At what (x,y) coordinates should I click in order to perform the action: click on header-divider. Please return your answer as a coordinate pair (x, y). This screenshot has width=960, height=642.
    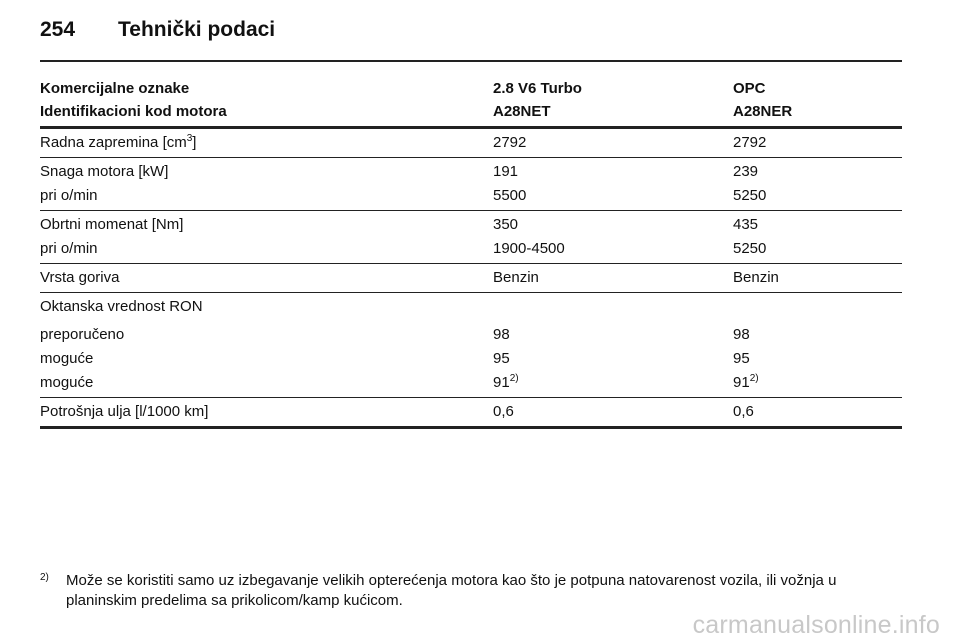
    Looking at the image, I should click on (471, 61).